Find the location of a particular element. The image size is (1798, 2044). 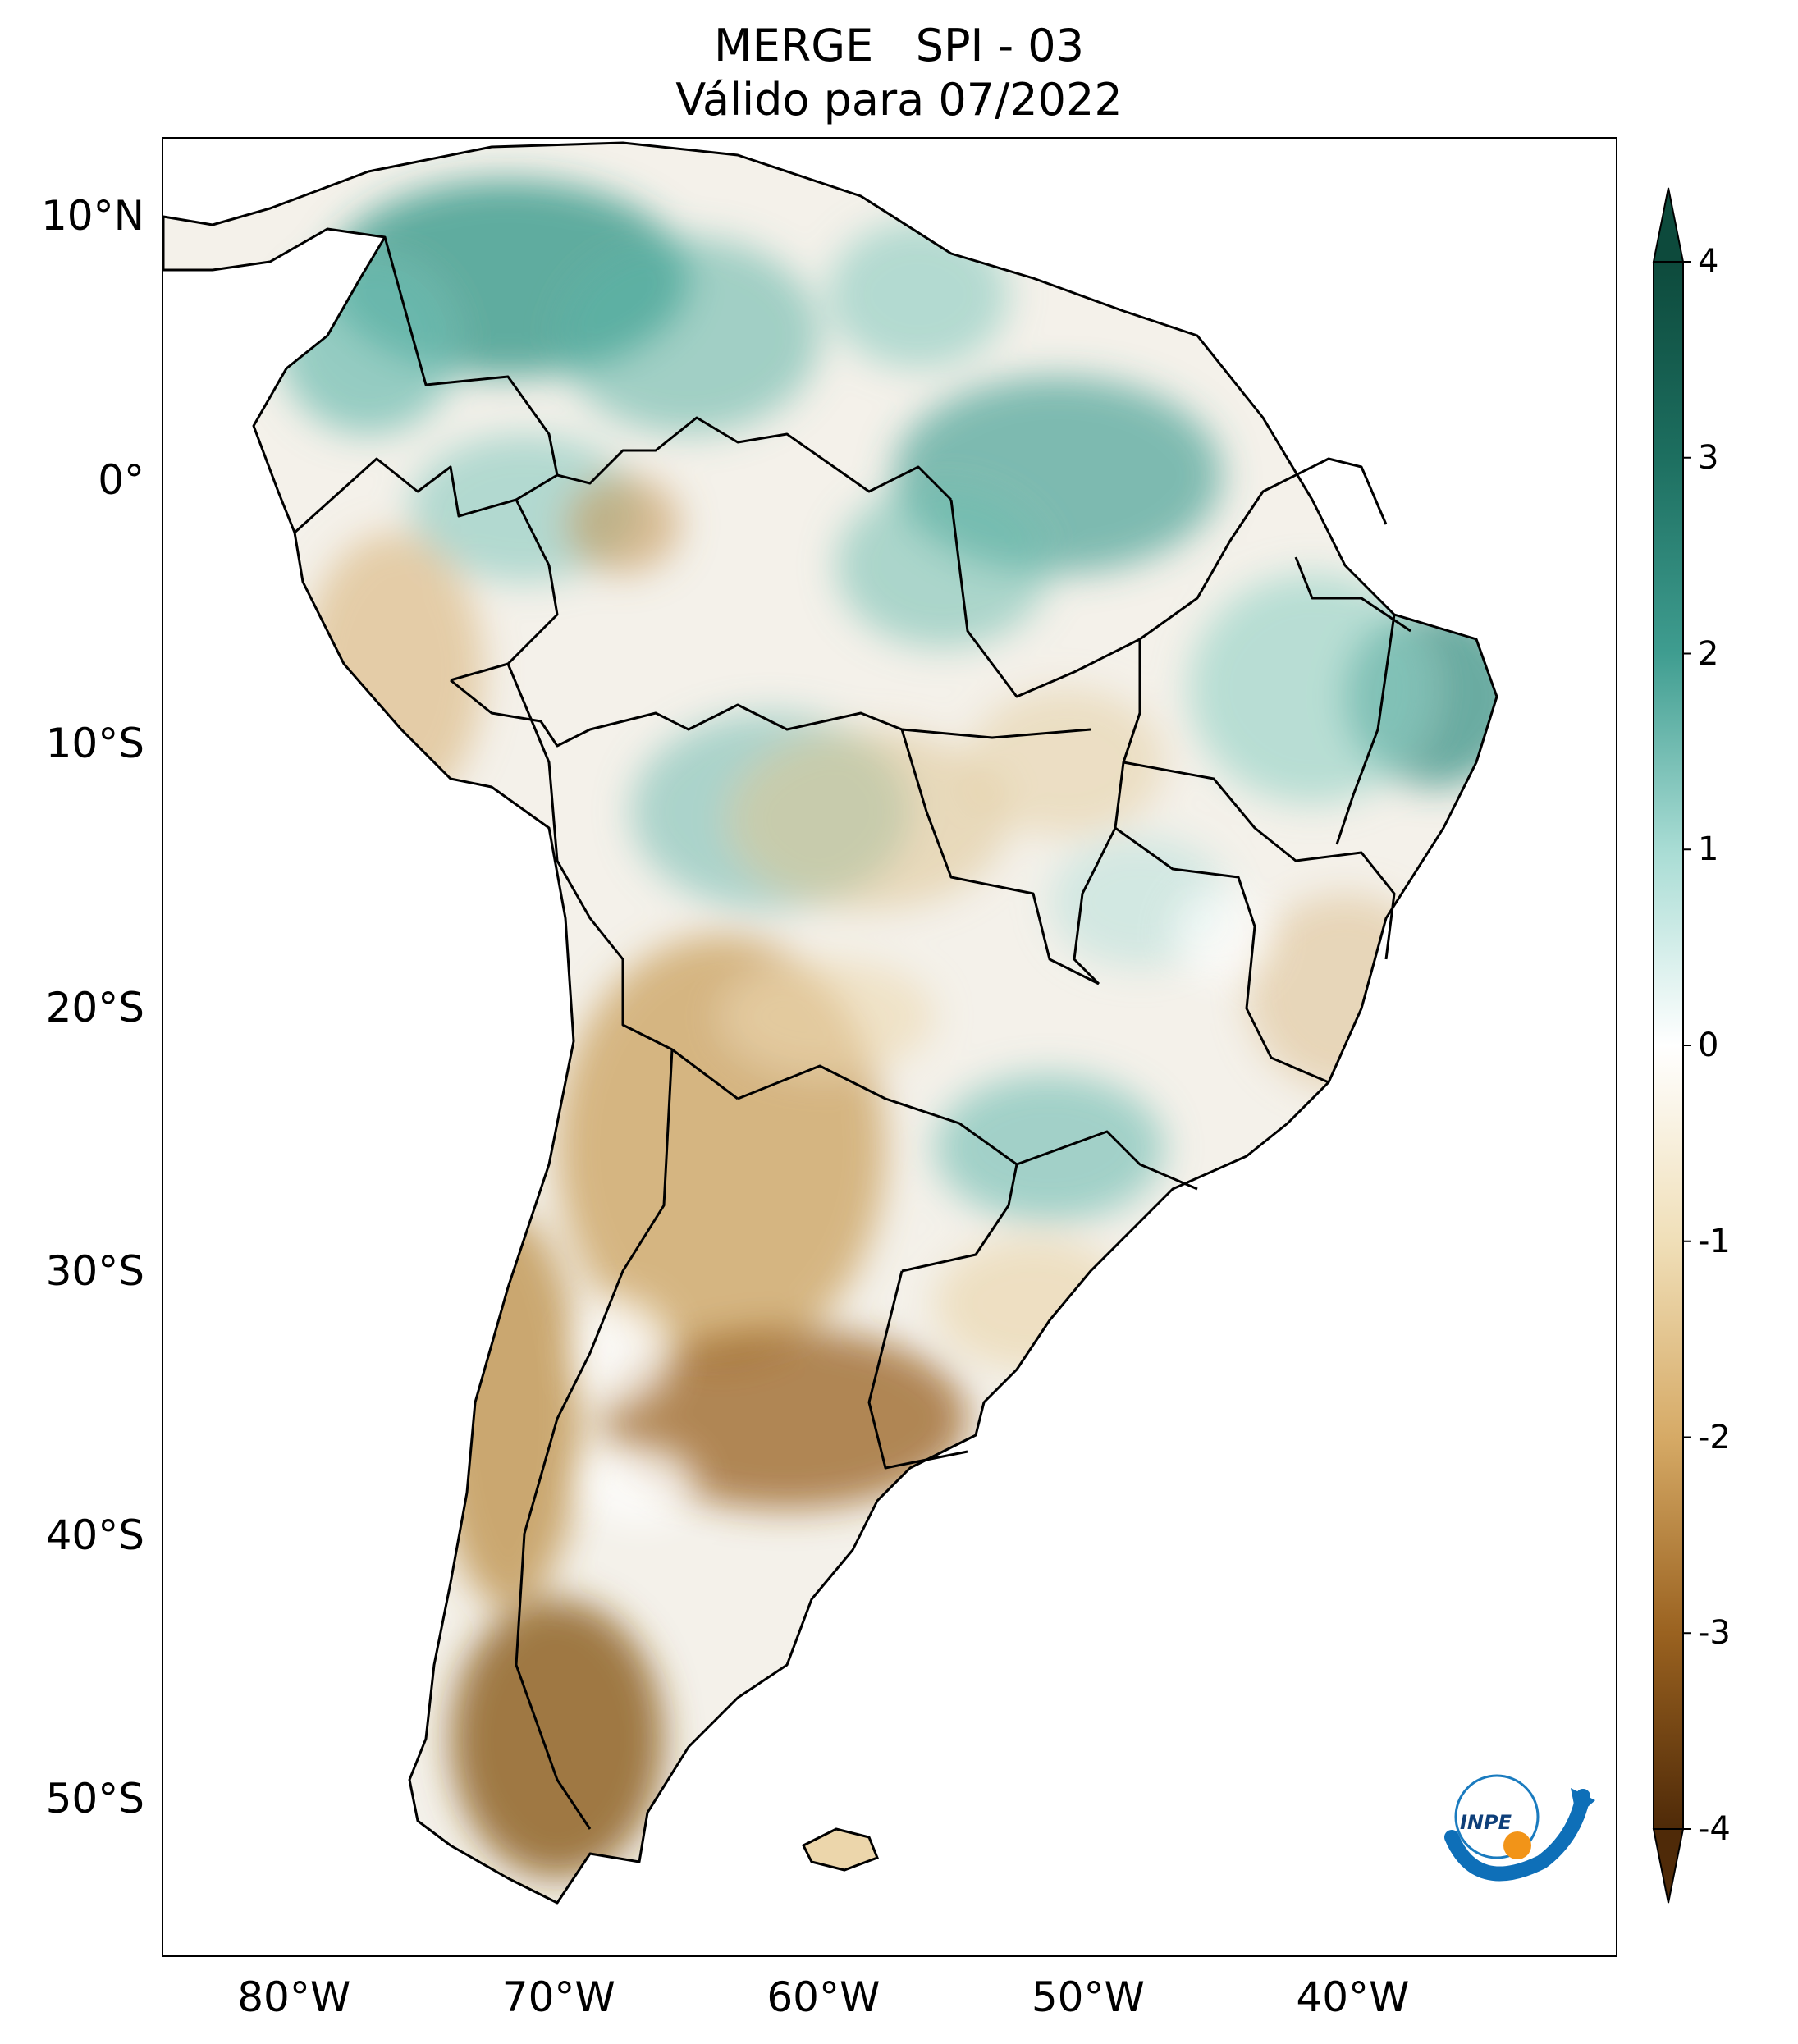

lat-label: 30°S is located at coordinates (94, 1271).